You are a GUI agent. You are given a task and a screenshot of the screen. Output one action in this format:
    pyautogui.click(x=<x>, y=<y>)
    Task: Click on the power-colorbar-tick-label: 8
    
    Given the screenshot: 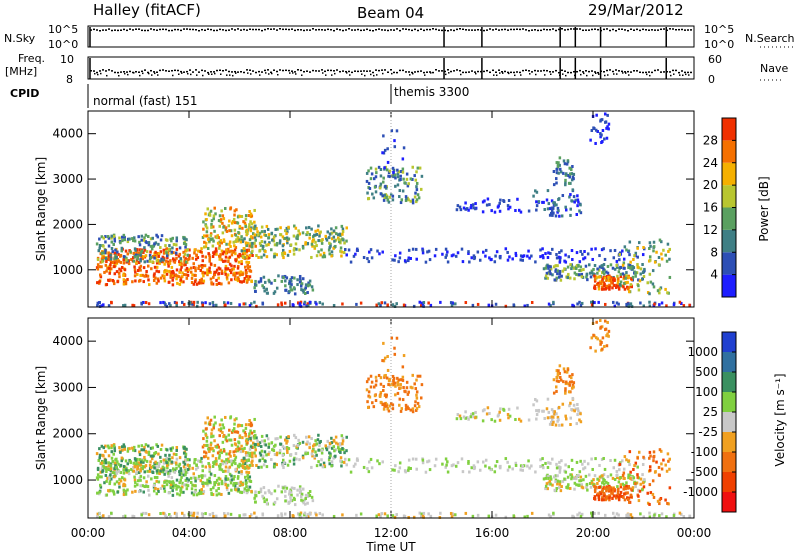 What is the action you would take?
    pyautogui.click(x=714, y=252)
    